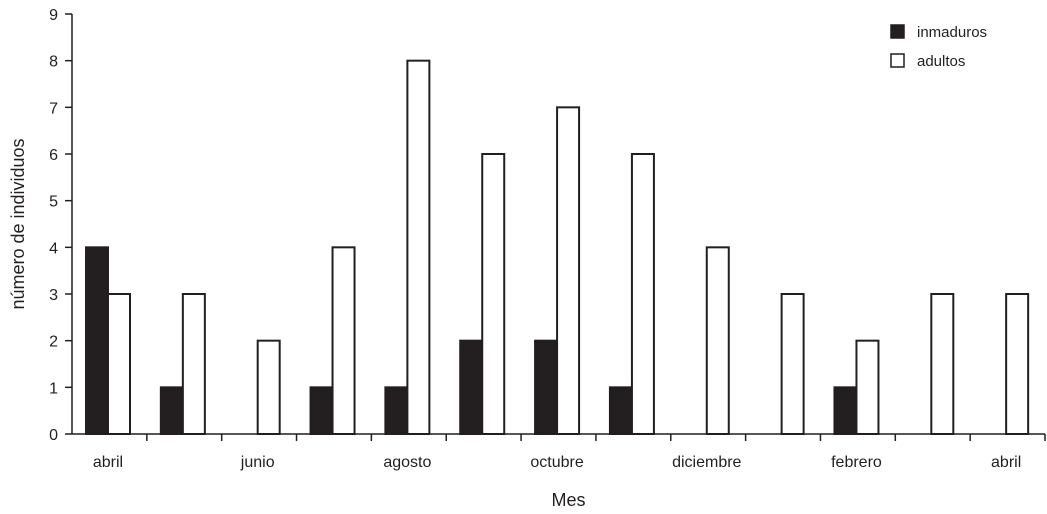 This screenshot has height=514, width=1047. Describe the element at coordinates (568, 500) in the screenshot. I see `x-axis-title: Mes` at that location.